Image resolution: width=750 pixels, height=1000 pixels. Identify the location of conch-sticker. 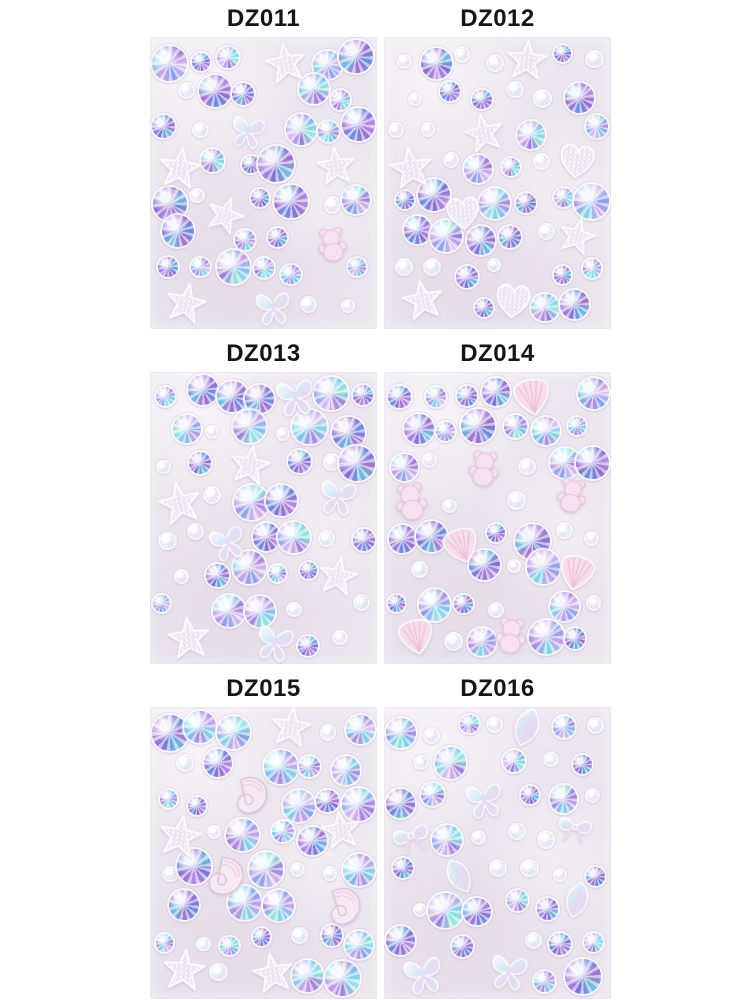
(225, 876).